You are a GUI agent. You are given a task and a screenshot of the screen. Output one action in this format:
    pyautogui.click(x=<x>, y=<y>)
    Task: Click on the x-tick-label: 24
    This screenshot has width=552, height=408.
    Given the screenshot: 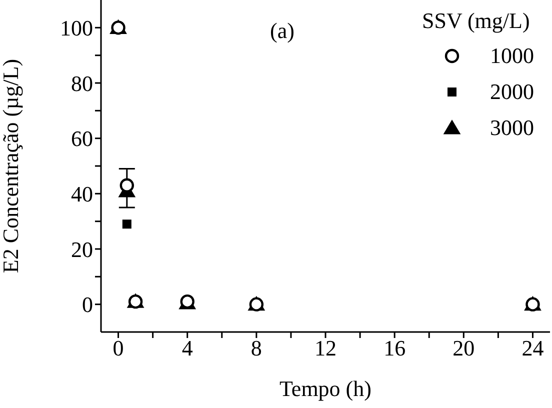 What is the action you would take?
    pyautogui.click(x=533, y=348)
    